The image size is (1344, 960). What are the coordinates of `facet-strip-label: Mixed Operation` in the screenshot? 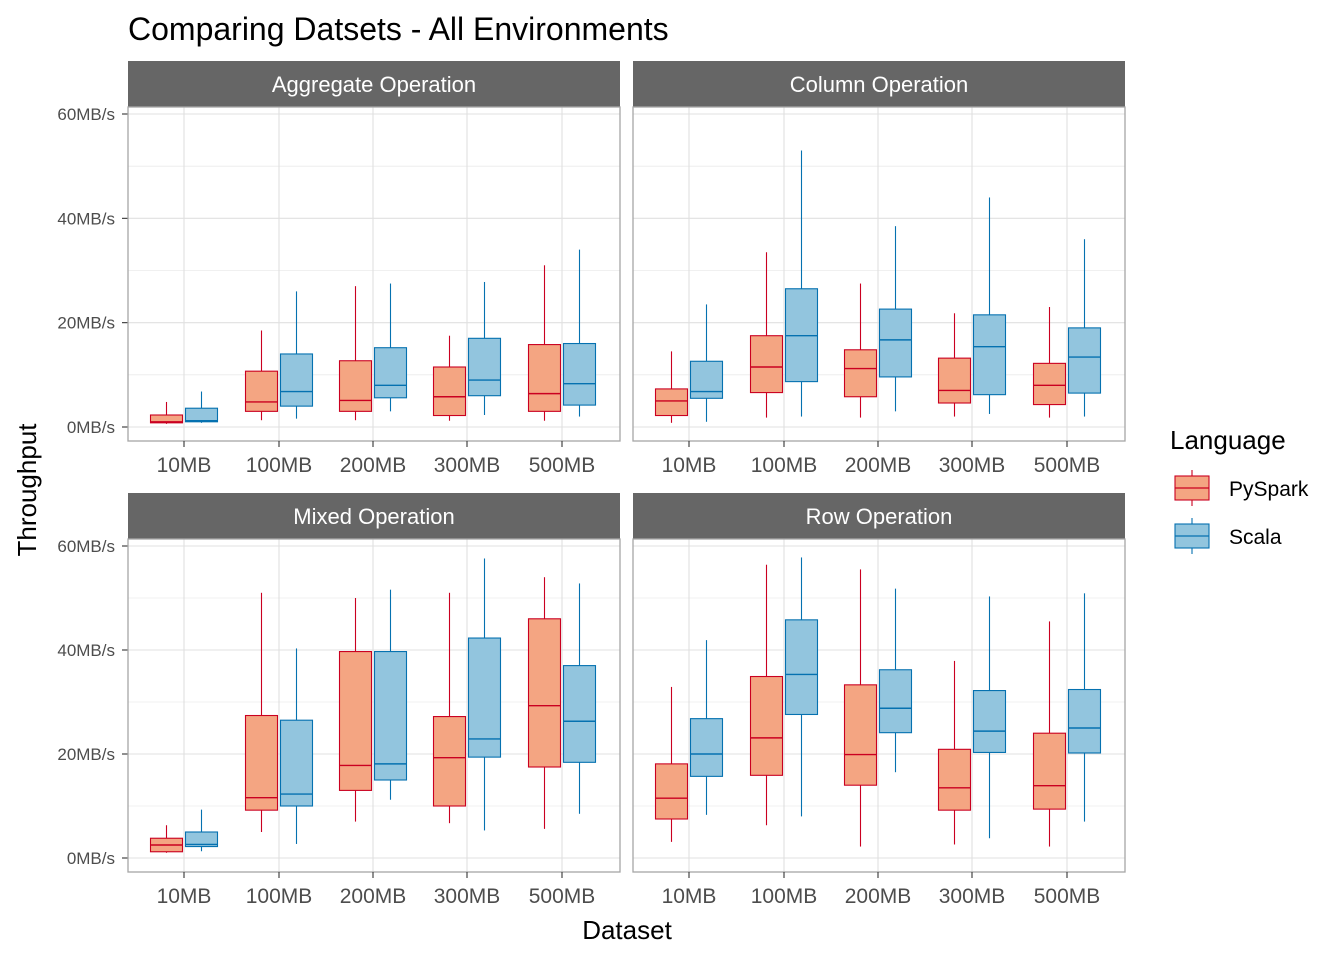 It's located at (373, 516).